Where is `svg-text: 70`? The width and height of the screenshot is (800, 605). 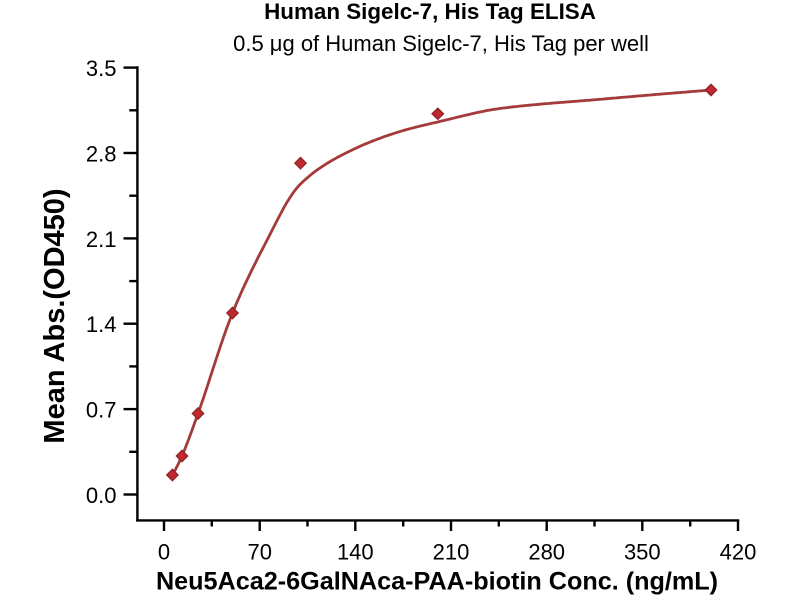
svg-text: 70 is located at coordinates (259, 552).